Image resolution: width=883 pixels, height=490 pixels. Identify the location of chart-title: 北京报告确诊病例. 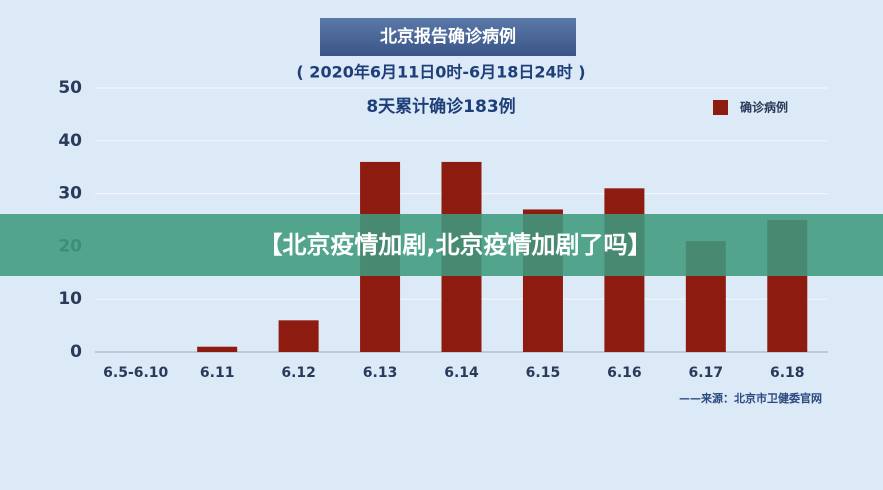
(448, 36).